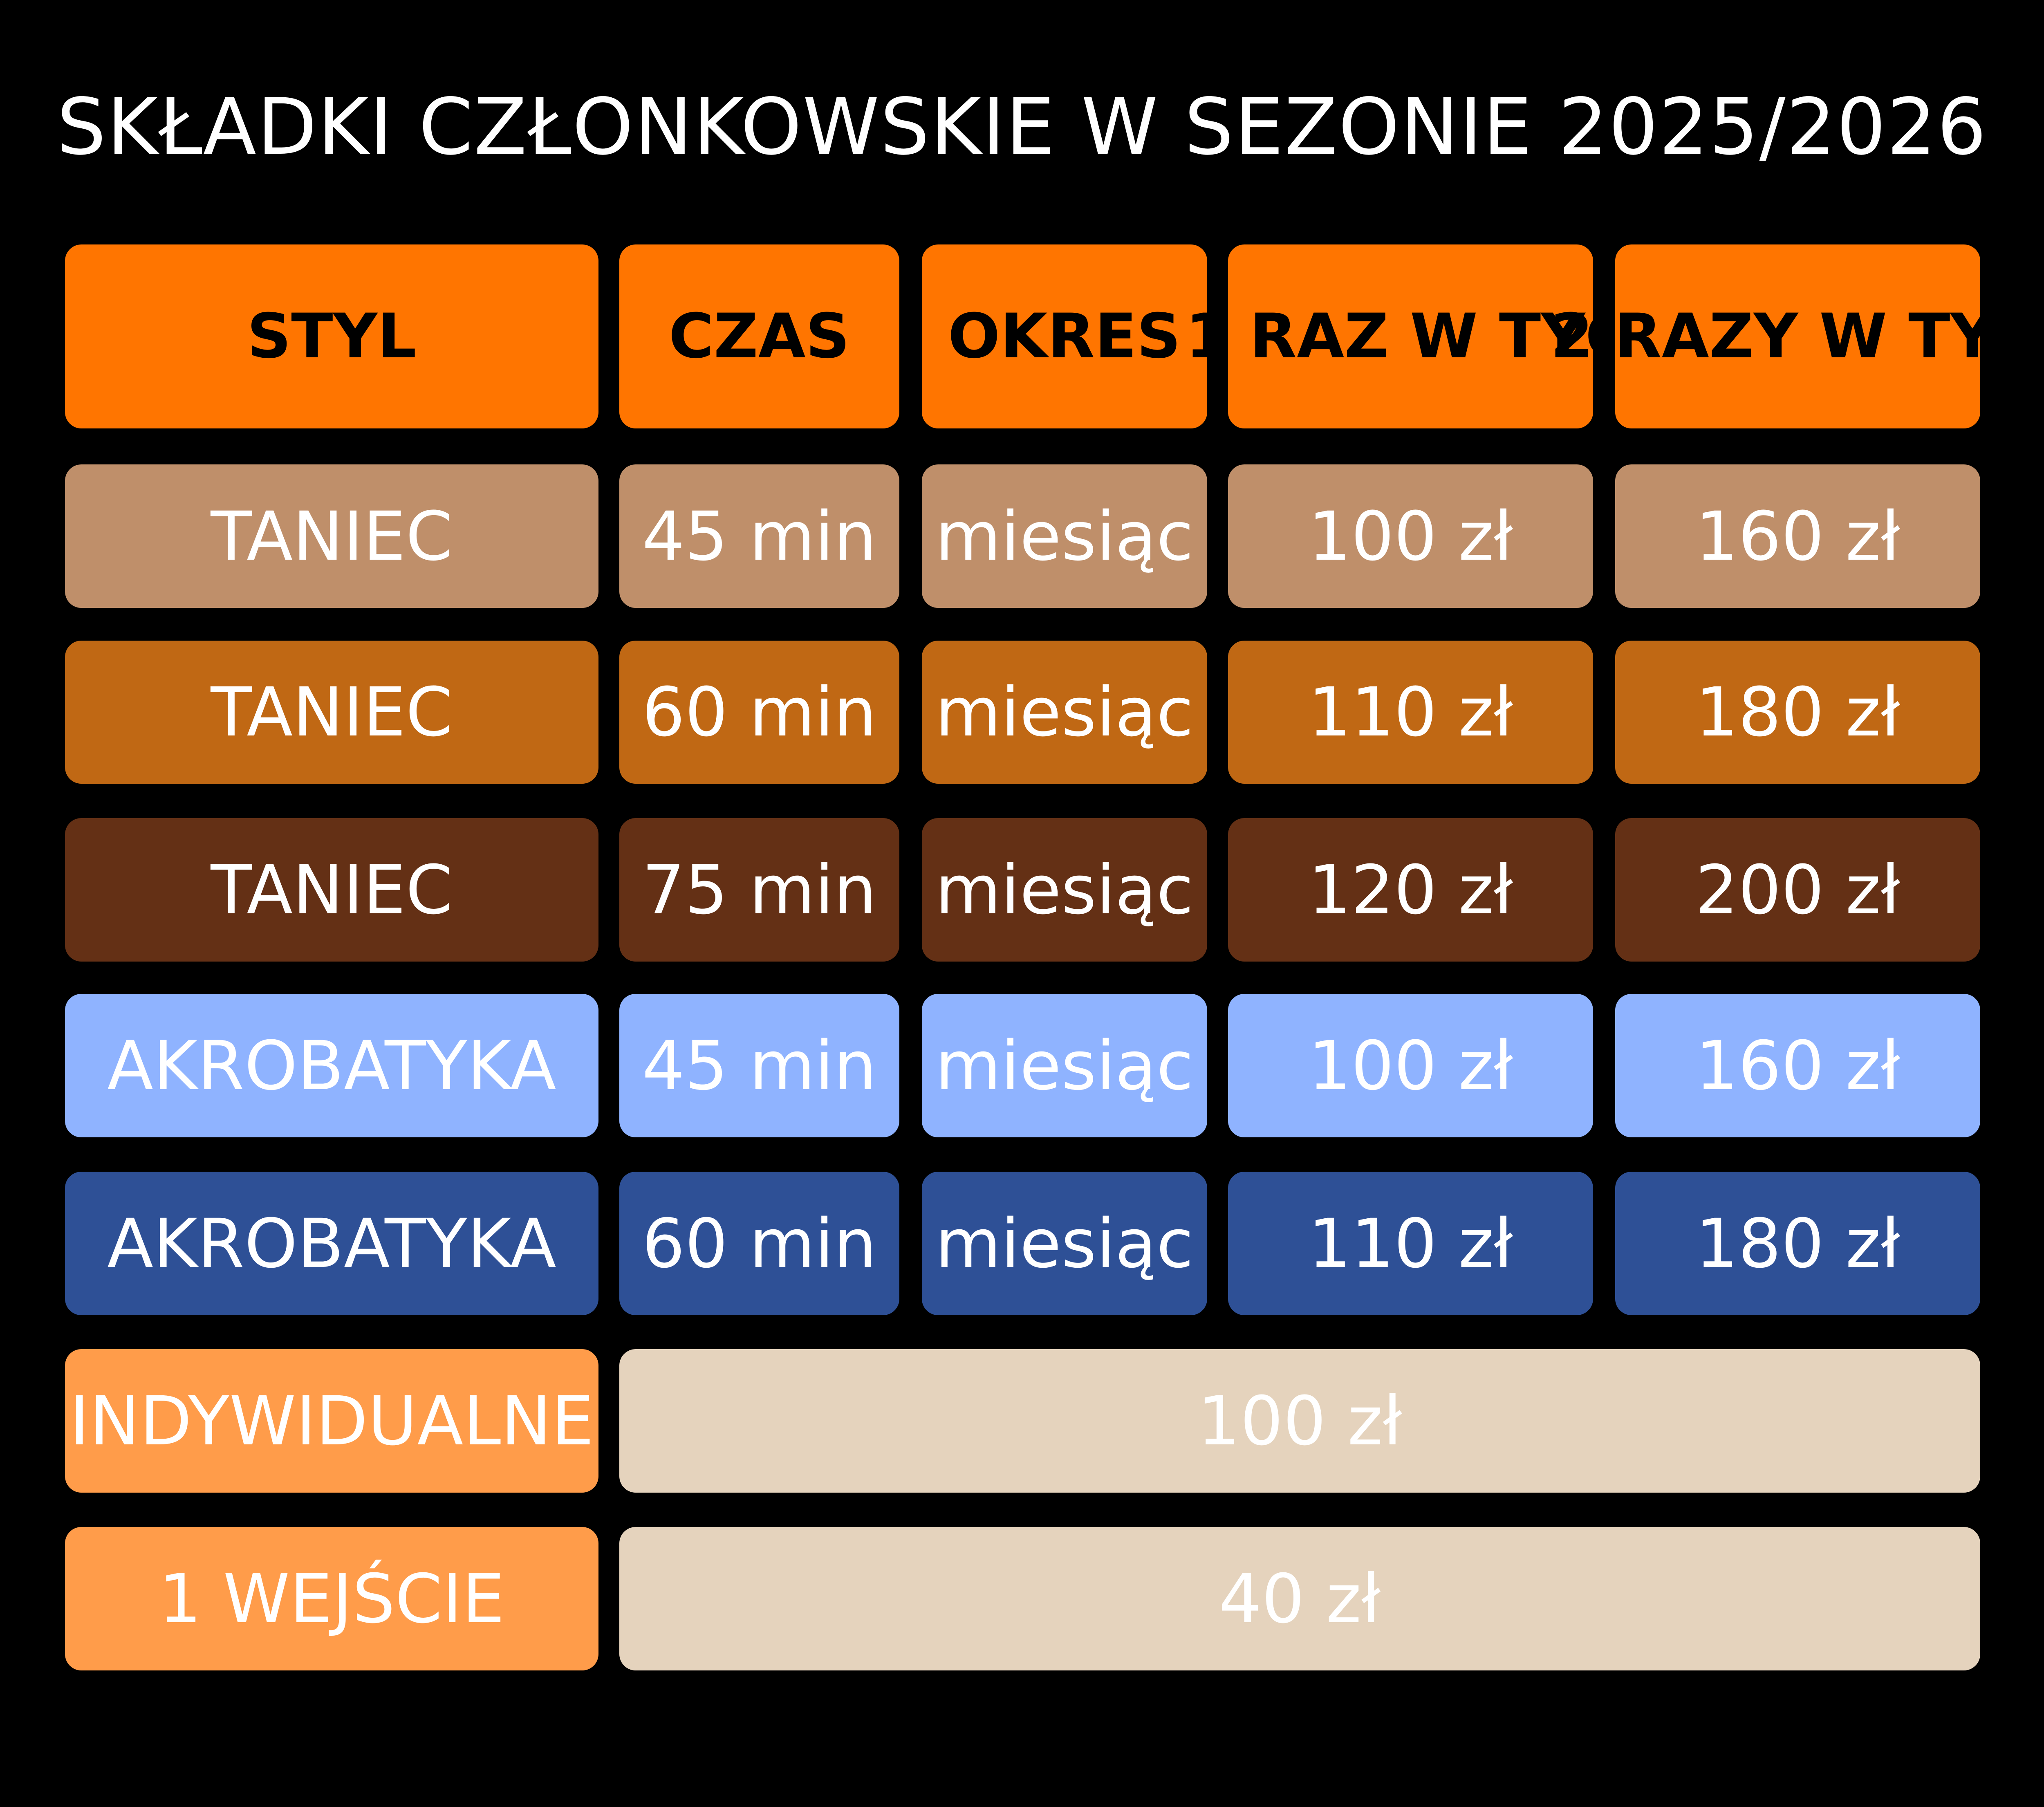 The width and height of the screenshot is (2044, 1807). I want to click on header-styl: STYL, so click(331, 336).